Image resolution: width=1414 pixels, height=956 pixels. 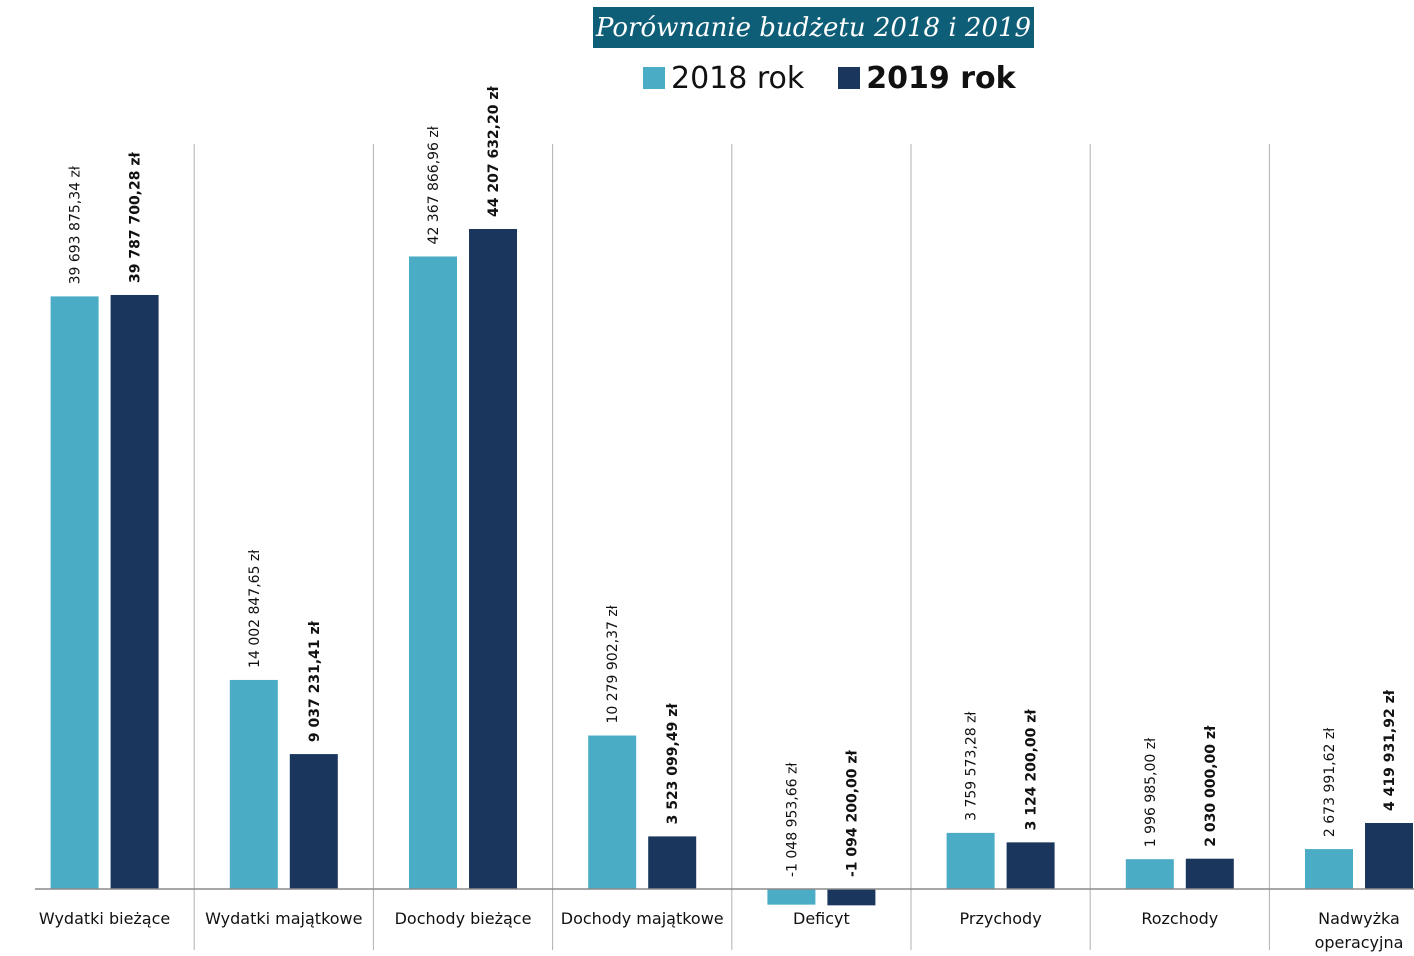 What do you see at coordinates (613, 664) in the screenshot?
I see `data-label-2018: 10 279 902,37 zł` at bounding box center [613, 664].